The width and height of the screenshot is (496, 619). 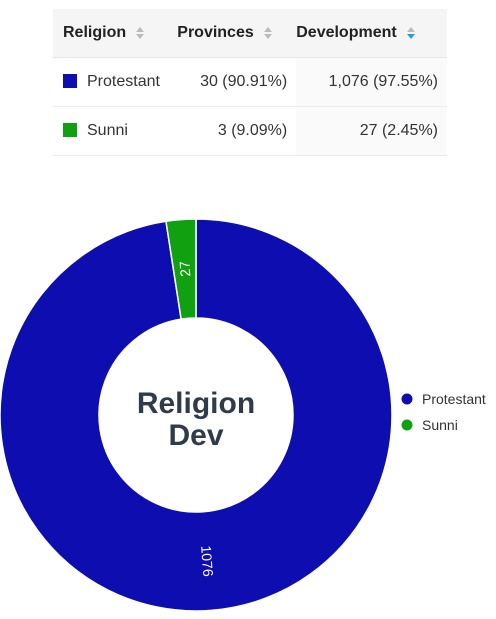 What do you see at coordinates (371, 131) in the screenshot?
I see `development-cell: 27 (2.45%)` at bounding box center [371, 131].